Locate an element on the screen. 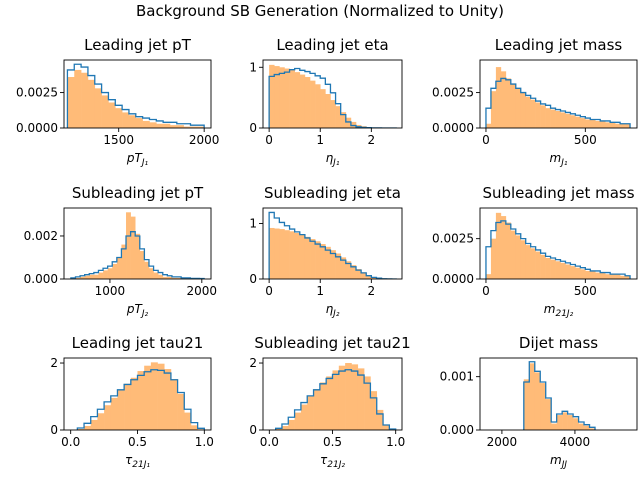 The image size is (640, 480). panel-title: Subleading jet eta is located at coordinates (332, 193).